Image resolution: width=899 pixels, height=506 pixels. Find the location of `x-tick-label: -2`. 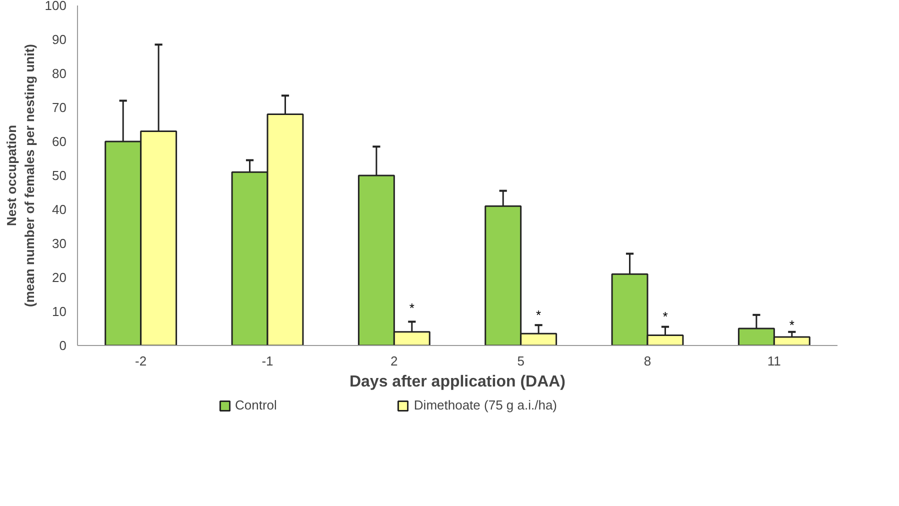

x-tick-label: -2 is located at coordinates (141, 361).